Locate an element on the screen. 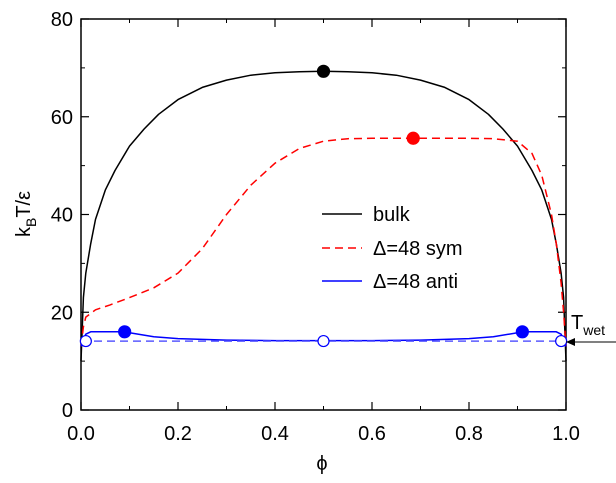 The height and width of the screenshot is (483, 616). y-axis-label-sub: B is located at coordinates (31, 222).